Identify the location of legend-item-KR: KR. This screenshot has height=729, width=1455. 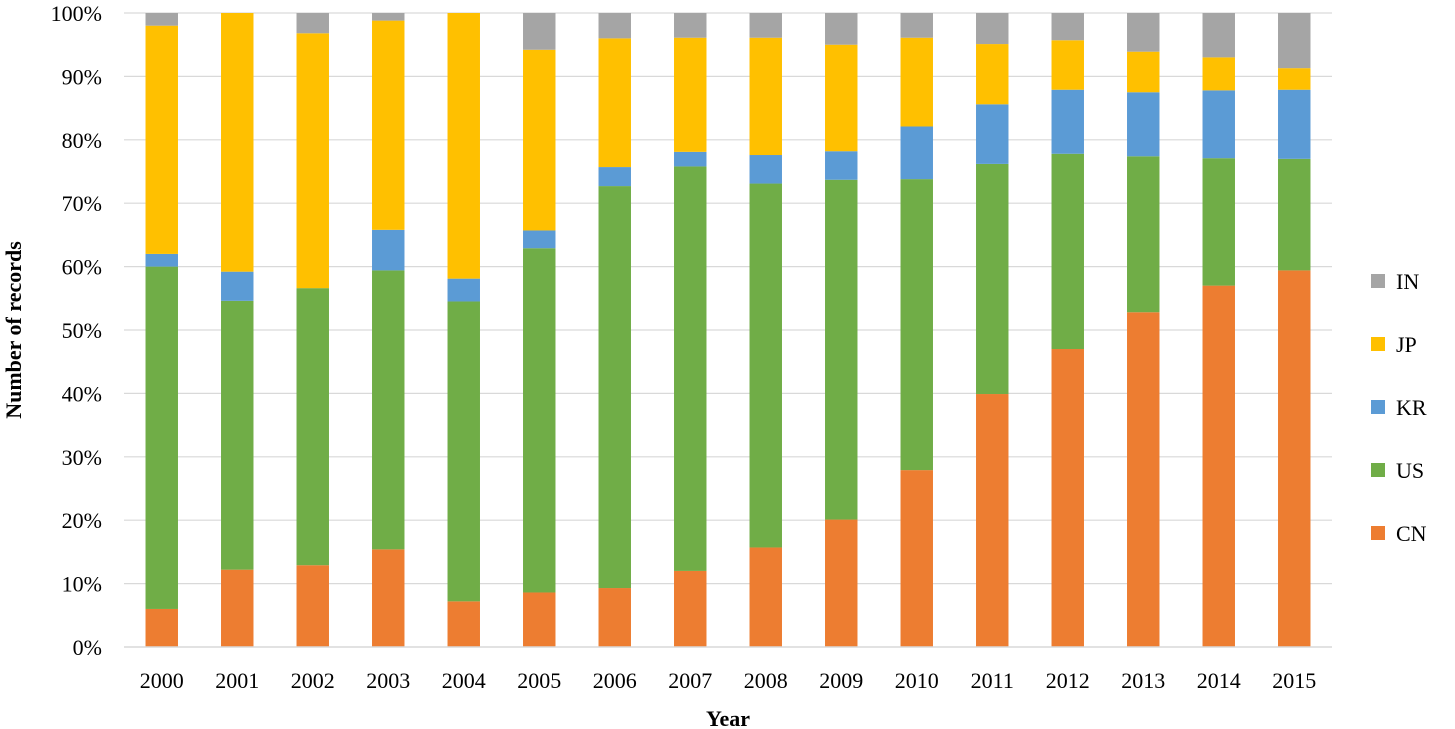
(1399, 407).